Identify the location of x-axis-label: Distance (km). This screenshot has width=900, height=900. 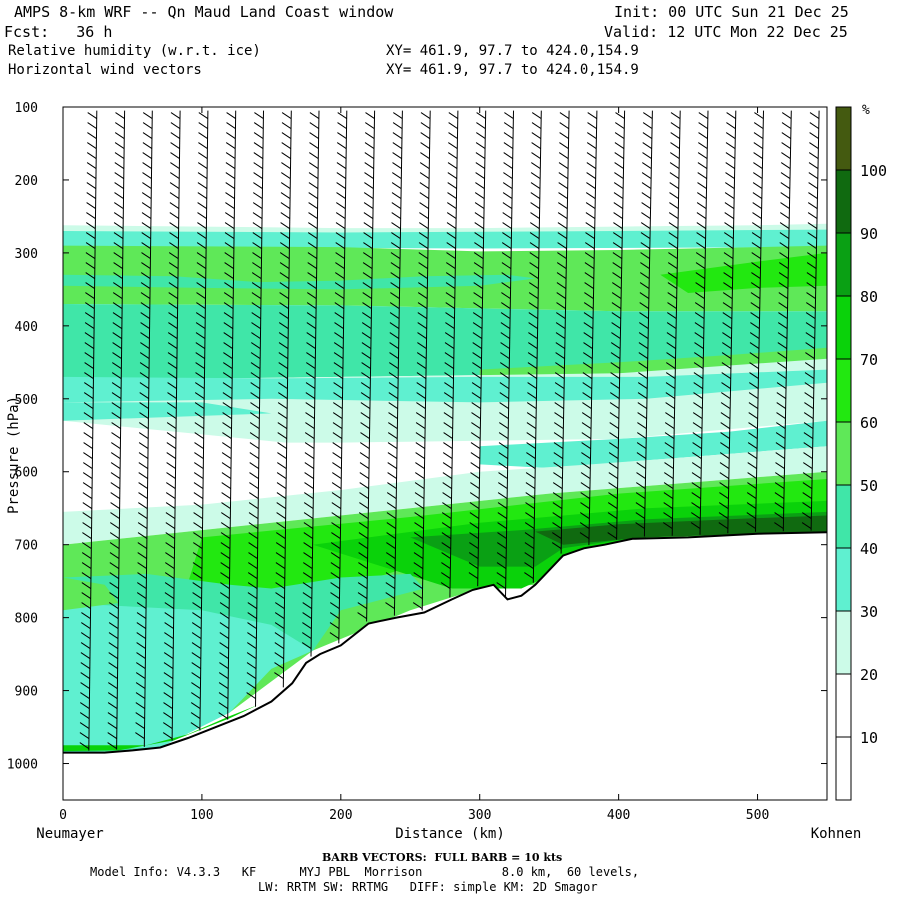
(450, 834).